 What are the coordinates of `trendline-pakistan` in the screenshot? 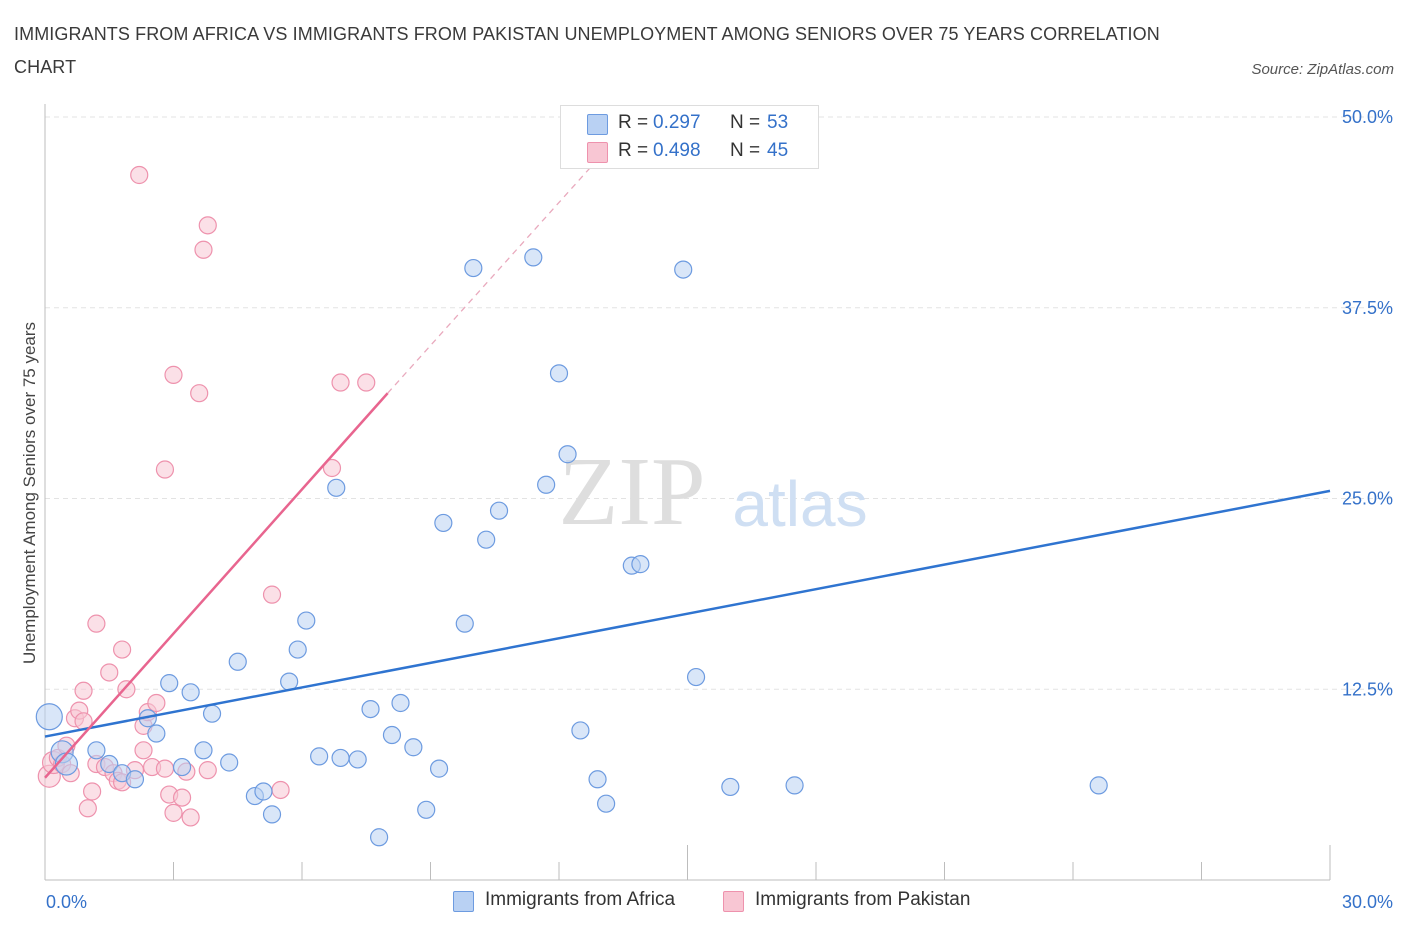 It's located at (216, 585).